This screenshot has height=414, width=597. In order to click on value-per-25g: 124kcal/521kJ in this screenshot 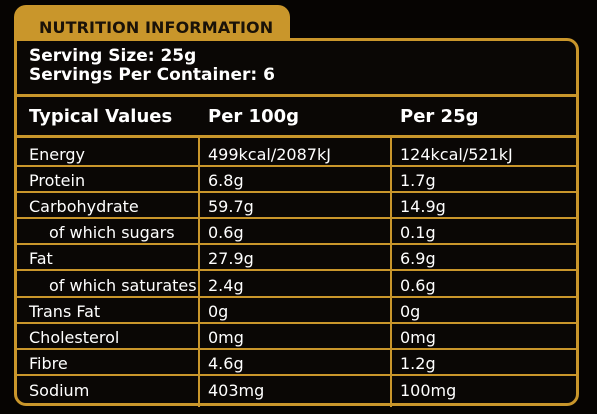, I will do `click(456, 154)`.